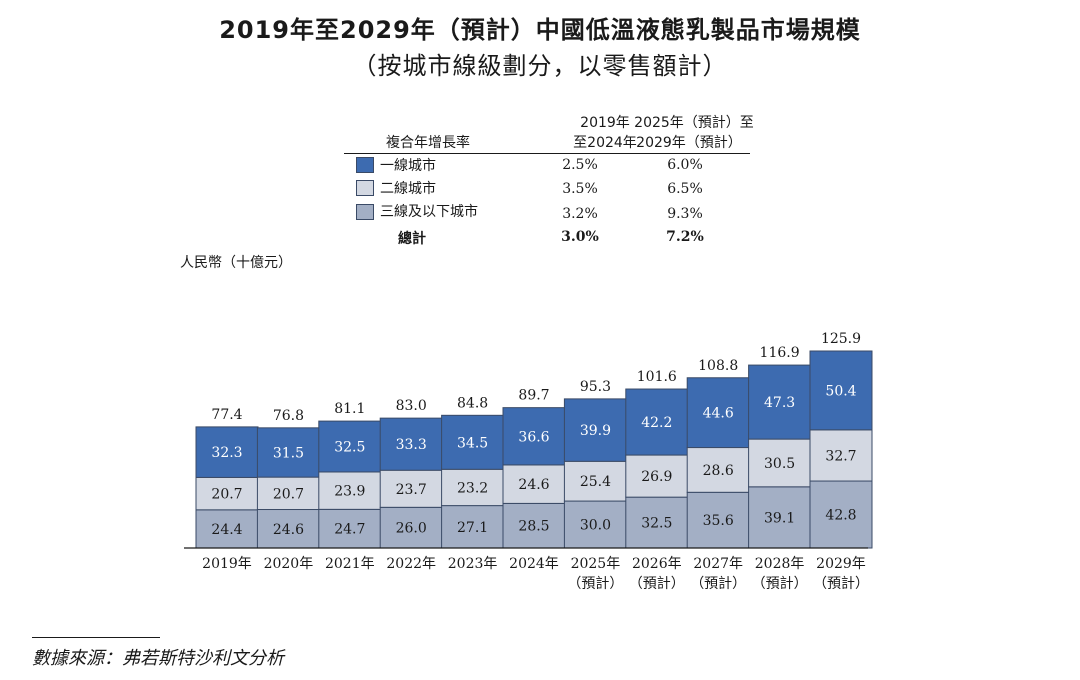 The width and height of the screenshot is (1080, 680). Describe the element at coordinates (472, 403) in the screenshot. I see `bar-total-label: 84.8` at that location.